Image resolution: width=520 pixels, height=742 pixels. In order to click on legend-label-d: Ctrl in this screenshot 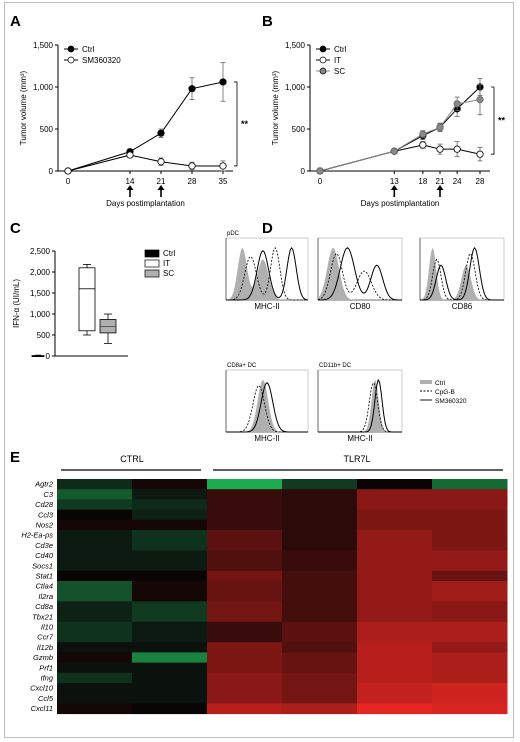, I will do `click(440, 383)`.